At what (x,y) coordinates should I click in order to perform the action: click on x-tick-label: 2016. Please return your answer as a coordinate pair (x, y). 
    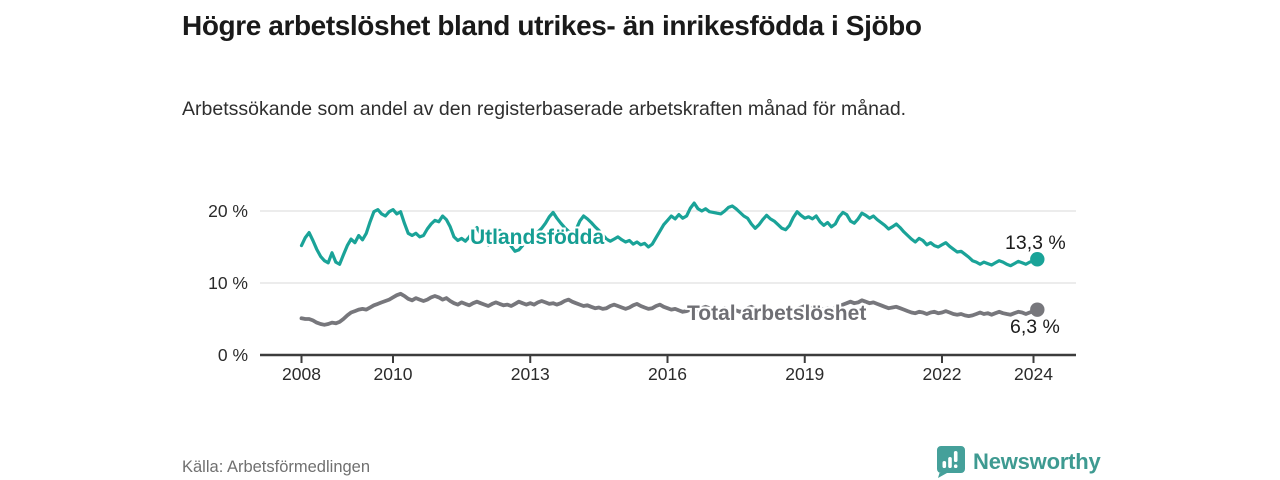
    Looking at the image, I should click on (667, 374).